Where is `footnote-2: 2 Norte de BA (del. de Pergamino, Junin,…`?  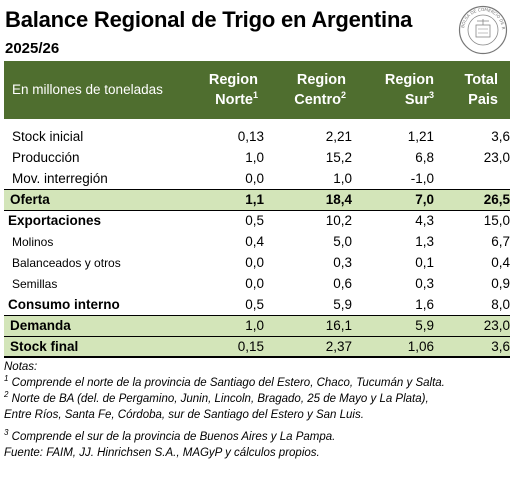
footnote-2: 2 Norte de BA (del. de Pergamino, Junin,… is located at coordinates (216, 397).